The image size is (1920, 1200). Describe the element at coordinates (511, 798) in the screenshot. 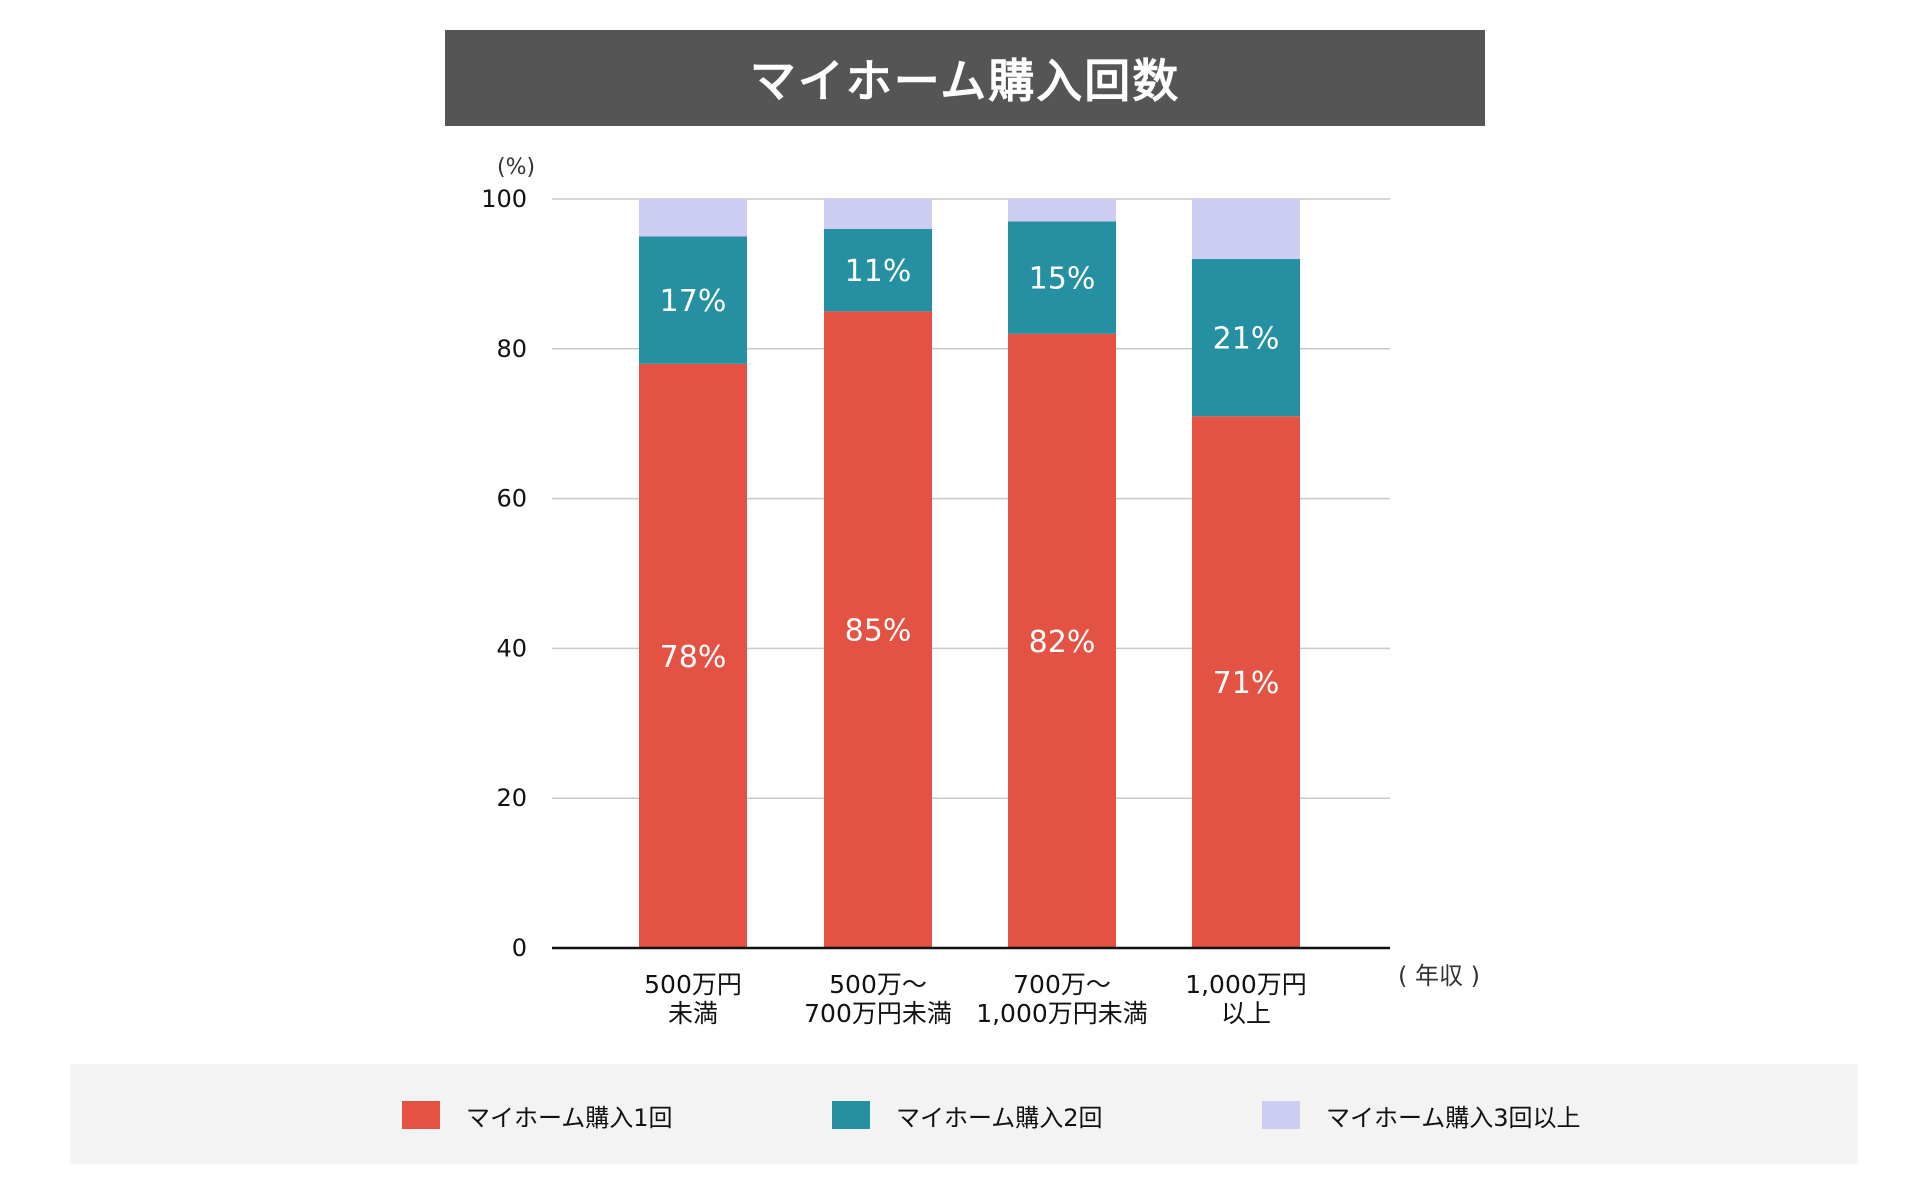

I see `y-tick-label-20: 20` at that location.